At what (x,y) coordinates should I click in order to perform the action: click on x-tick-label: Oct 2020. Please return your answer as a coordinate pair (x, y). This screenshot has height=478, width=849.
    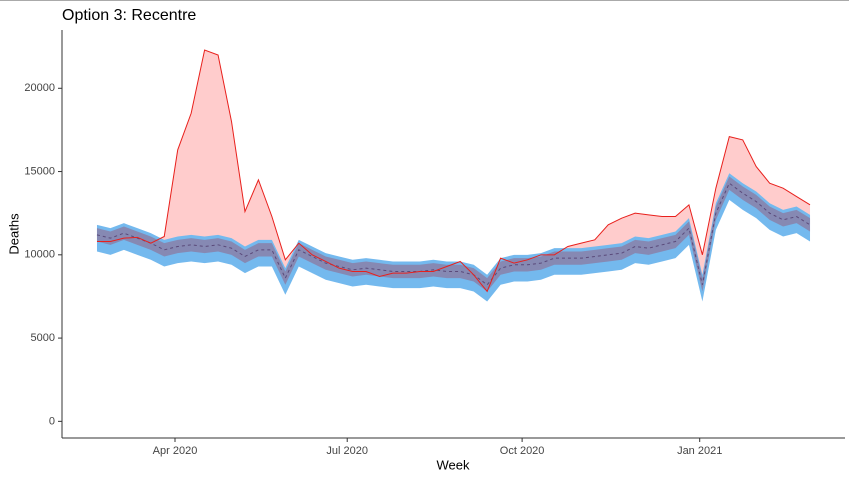
    Looking at the image, I should click on (522, 451).